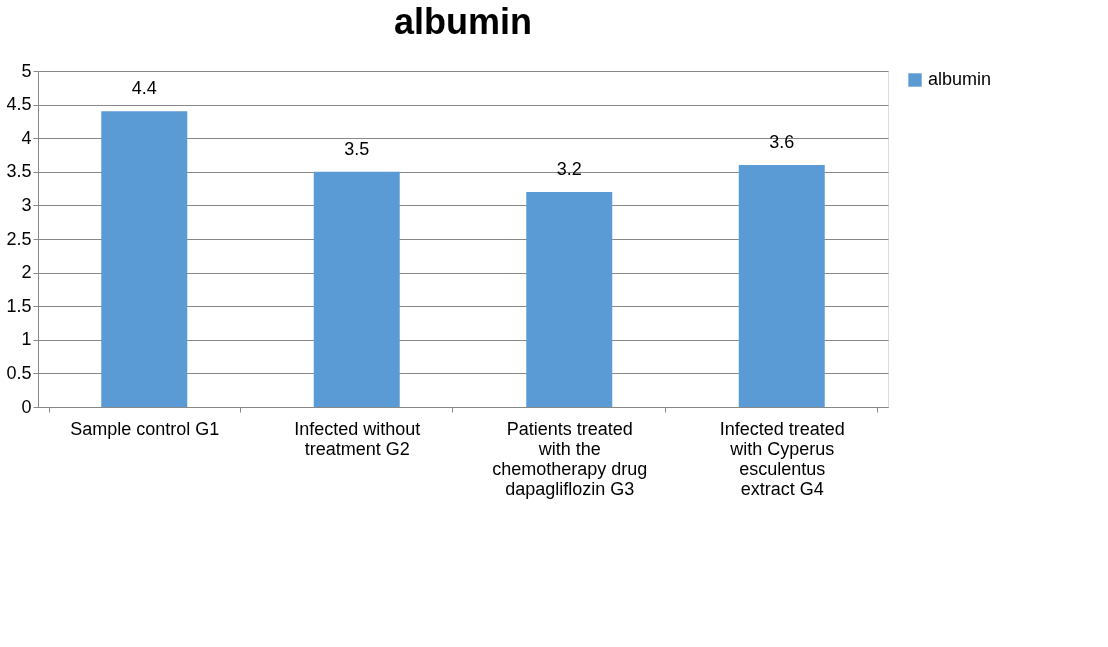 The image size is (1108, 647). What do you see at coordinates (960, 79) in the screenshot?
I see `legend-label: albumin` at bounding box center [960, 79].